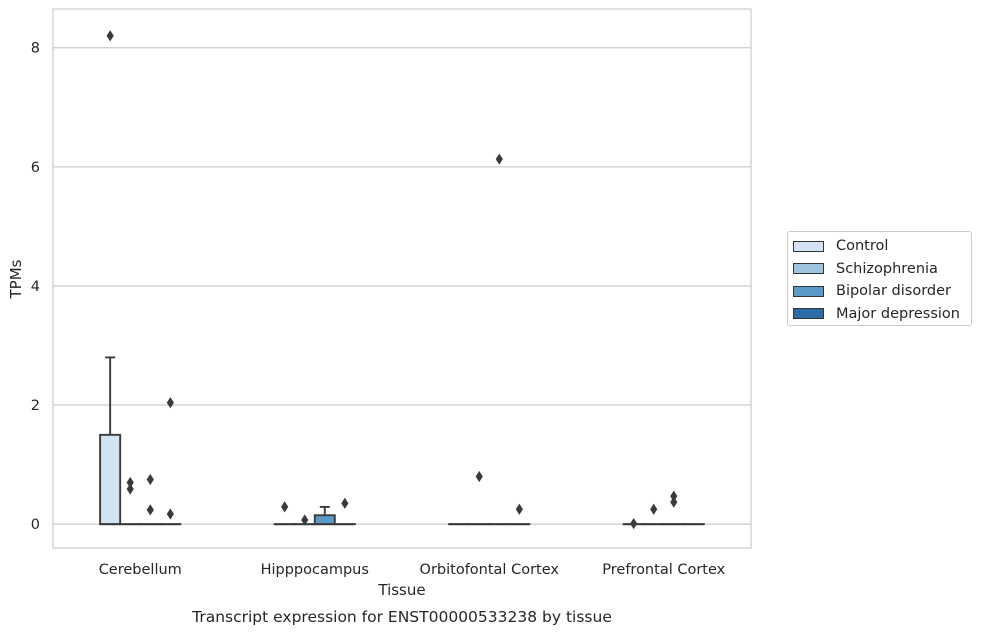 This screenshot has height=634, width=983. I want to click on x-tick-label-orbitofontal-cortex: Orbitofontal Cortex, so click(490, 570).